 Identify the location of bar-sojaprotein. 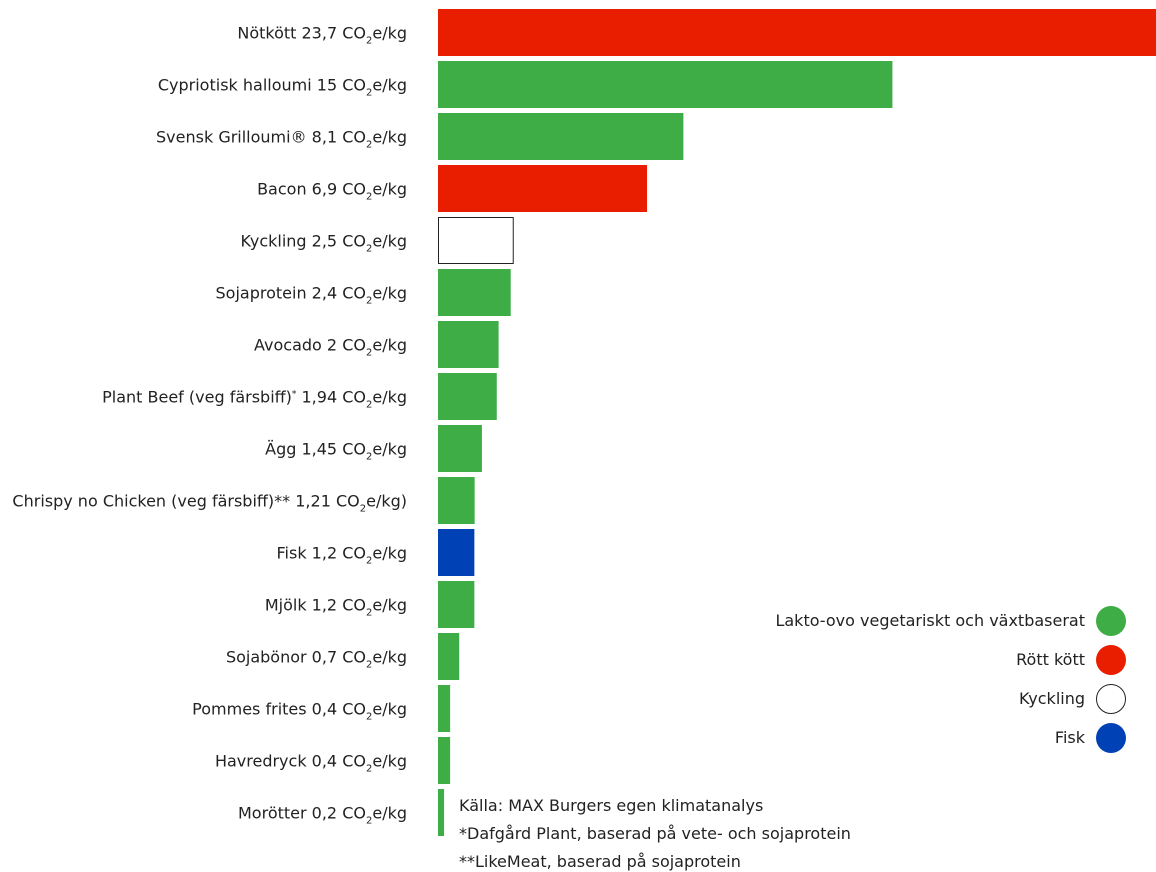
(474, 292).